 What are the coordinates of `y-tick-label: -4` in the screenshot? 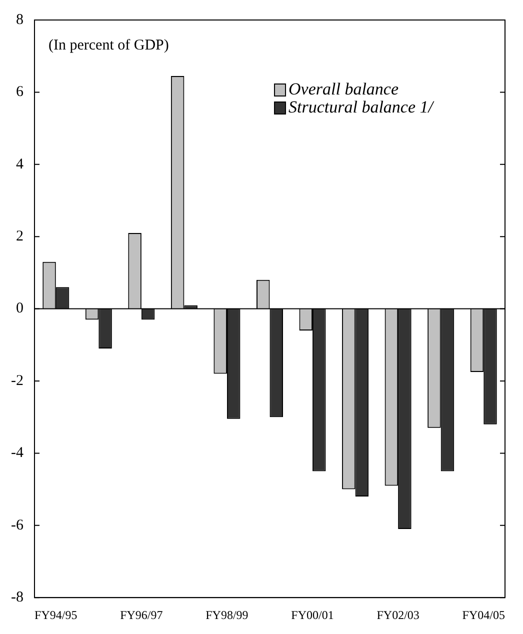 It's located at (17, 453).